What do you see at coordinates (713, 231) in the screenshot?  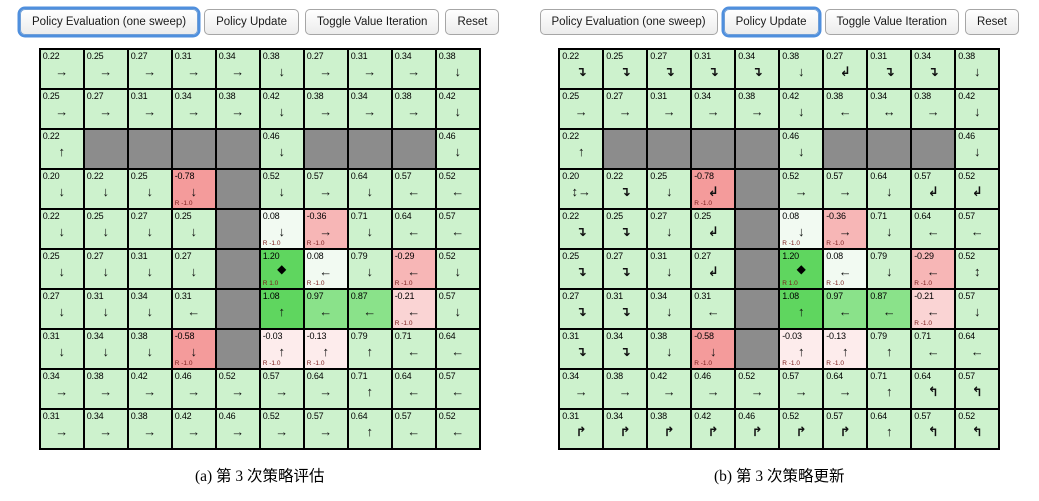 I see `policy-arrow-icon: ↲` at bounding box center [713, 231].